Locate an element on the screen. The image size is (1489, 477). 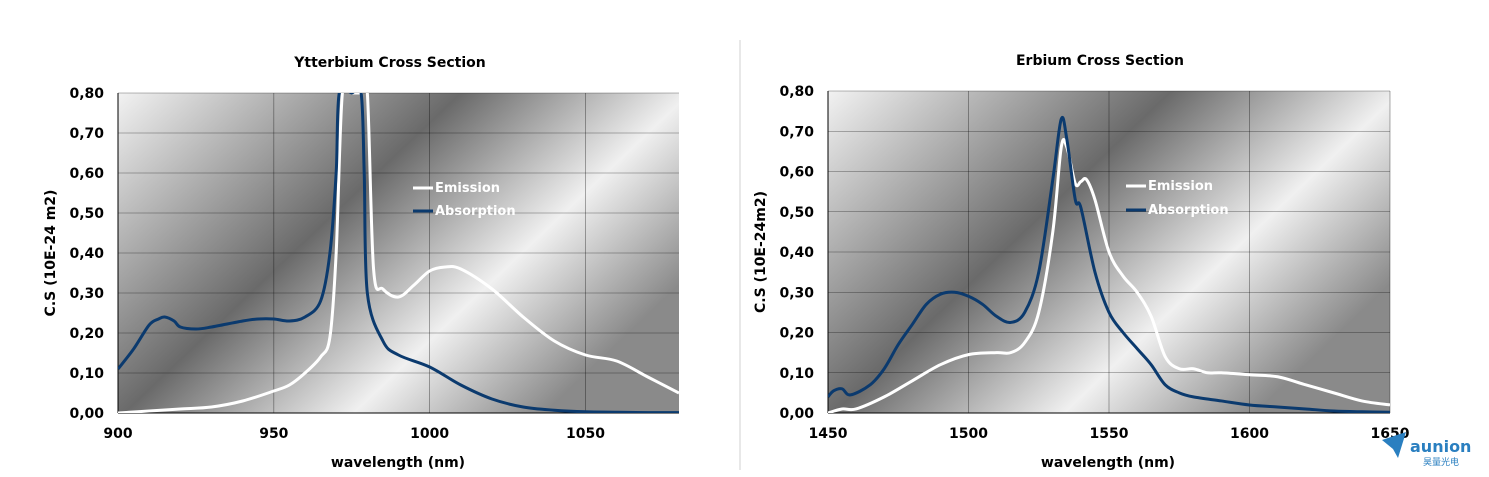
x-tick-label: 1550 is located at coordinates (1109, 434).